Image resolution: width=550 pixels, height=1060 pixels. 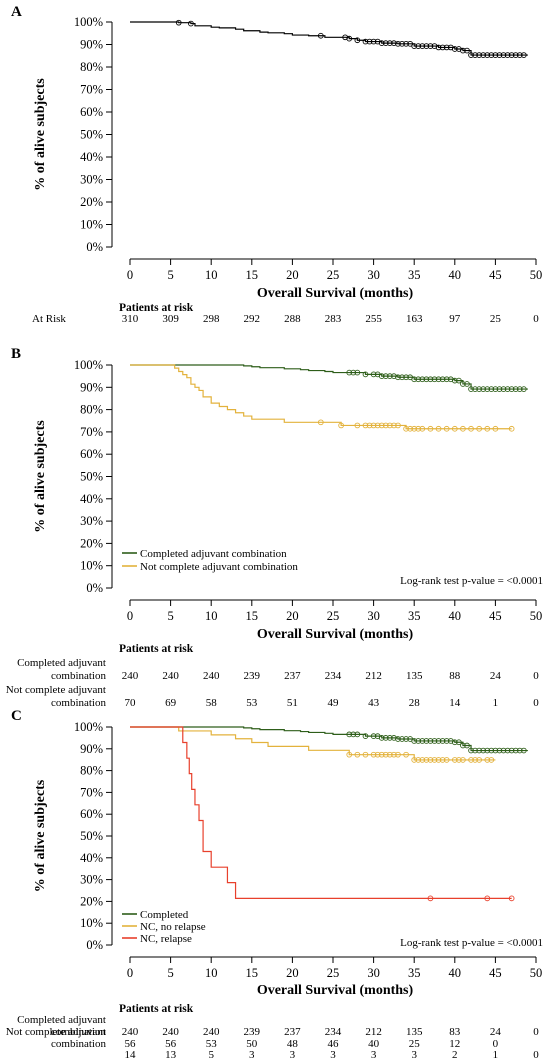 I want to click on x-tick-label: 50, so click(x=536, y=275).